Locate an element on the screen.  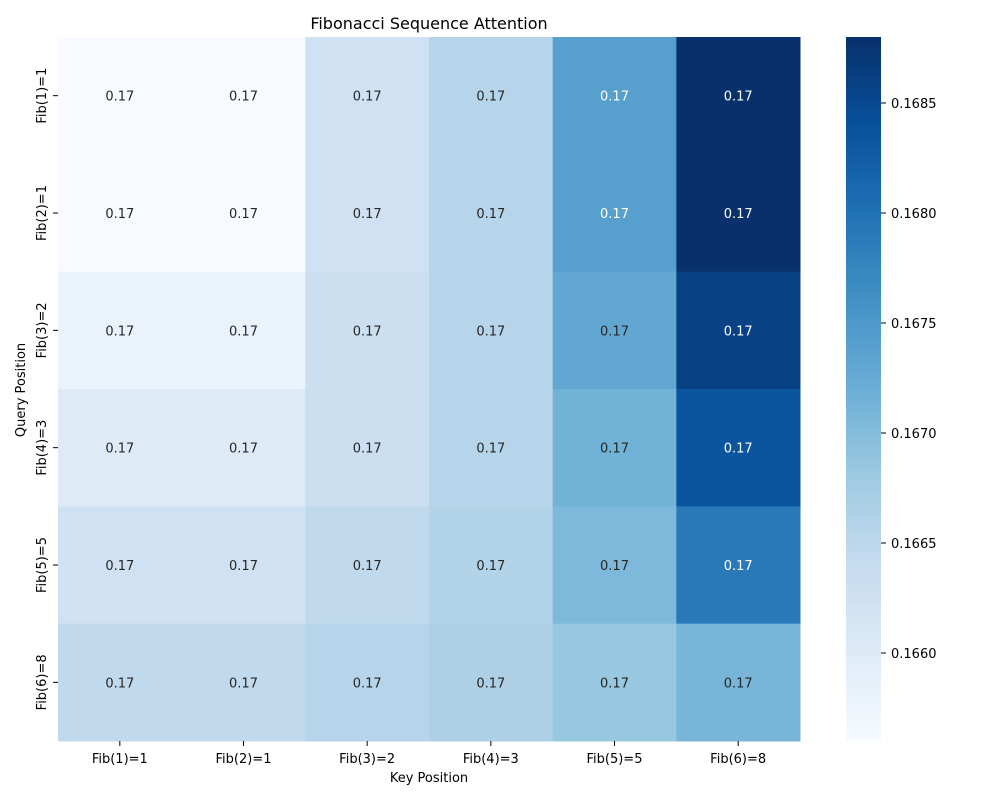
colorbar: 0.1660 0.1665 0.1670 0.1675 0.1680 0.1685 is located at coordinates (891, 389).